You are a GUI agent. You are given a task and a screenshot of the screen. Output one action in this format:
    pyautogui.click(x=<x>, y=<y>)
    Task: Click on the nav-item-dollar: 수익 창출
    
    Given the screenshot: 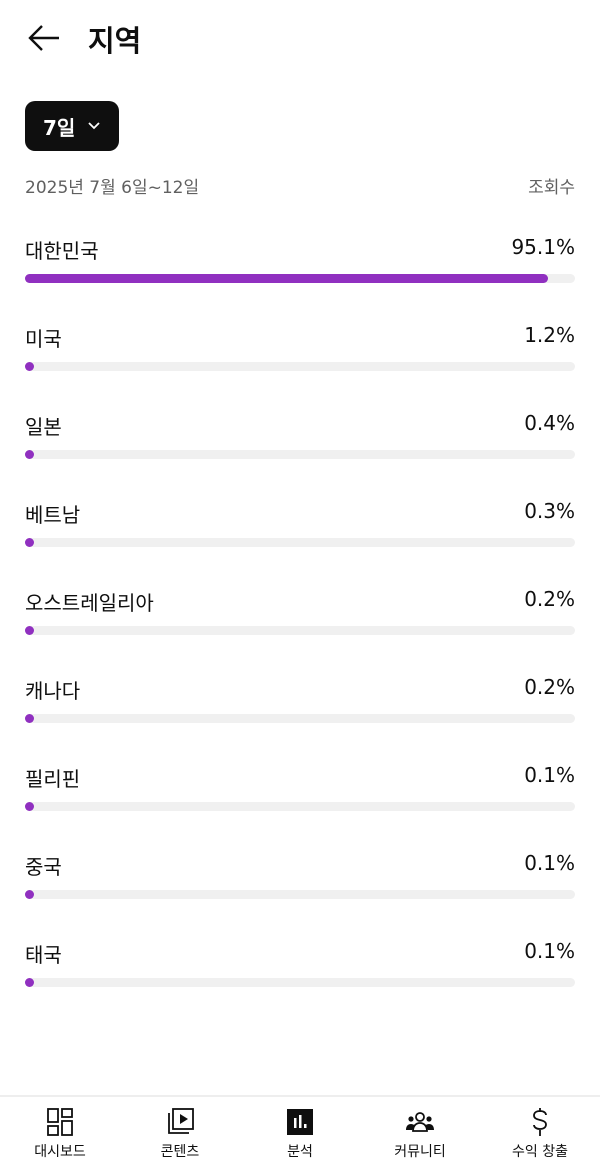 What is the action you would take?
    pyautogui.click(x=540, y=1134)
    